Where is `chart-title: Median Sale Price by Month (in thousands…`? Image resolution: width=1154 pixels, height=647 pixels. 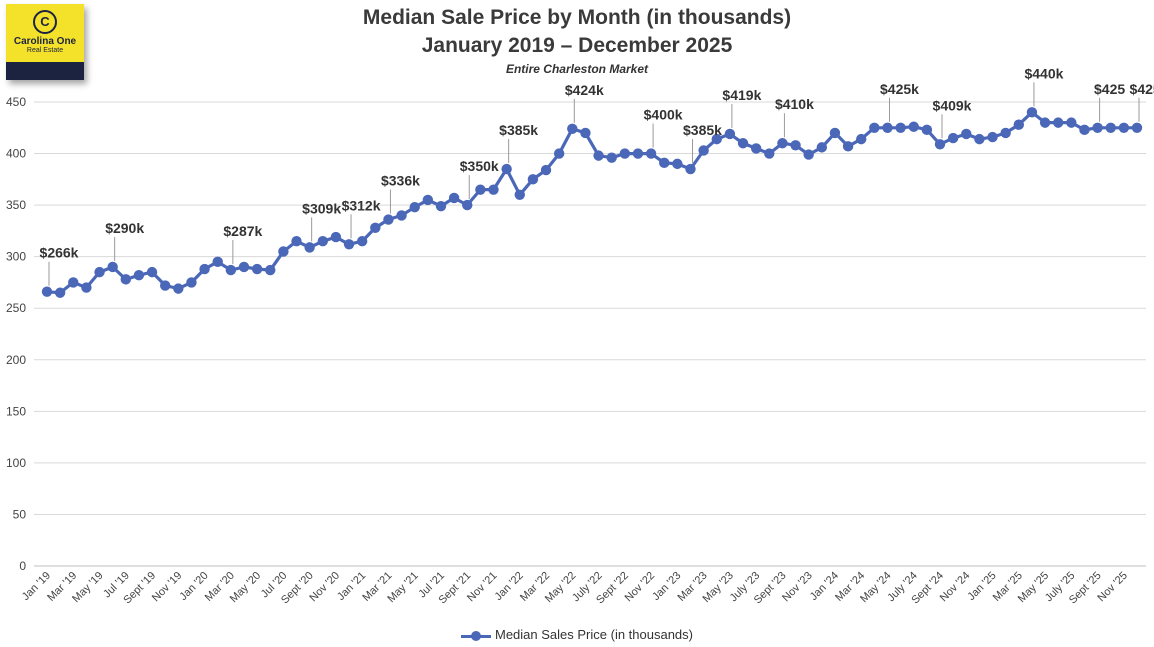 chart-title: Median Sale Price by Month (in thousands… is located at coordinates (577, 17).